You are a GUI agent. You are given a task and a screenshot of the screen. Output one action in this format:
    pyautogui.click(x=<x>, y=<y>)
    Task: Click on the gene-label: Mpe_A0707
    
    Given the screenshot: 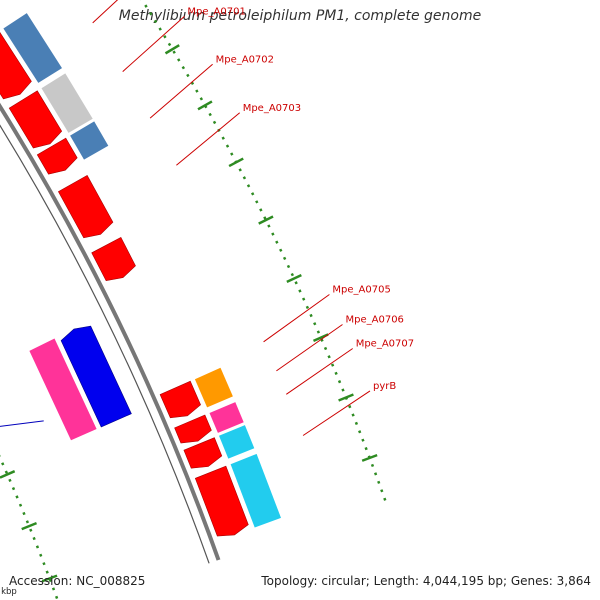 What is the action you would take?
    pyautogui.click(x=385, y=344)
    